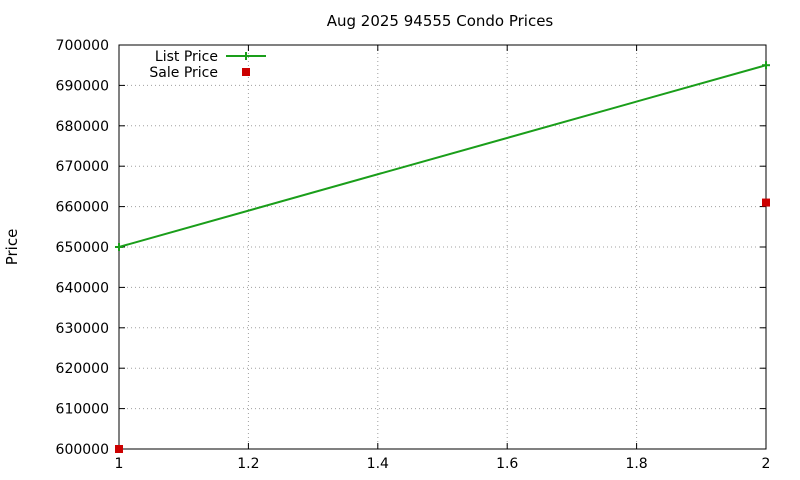  I want to click on y-tick-label: 650000, so click(82, 248).